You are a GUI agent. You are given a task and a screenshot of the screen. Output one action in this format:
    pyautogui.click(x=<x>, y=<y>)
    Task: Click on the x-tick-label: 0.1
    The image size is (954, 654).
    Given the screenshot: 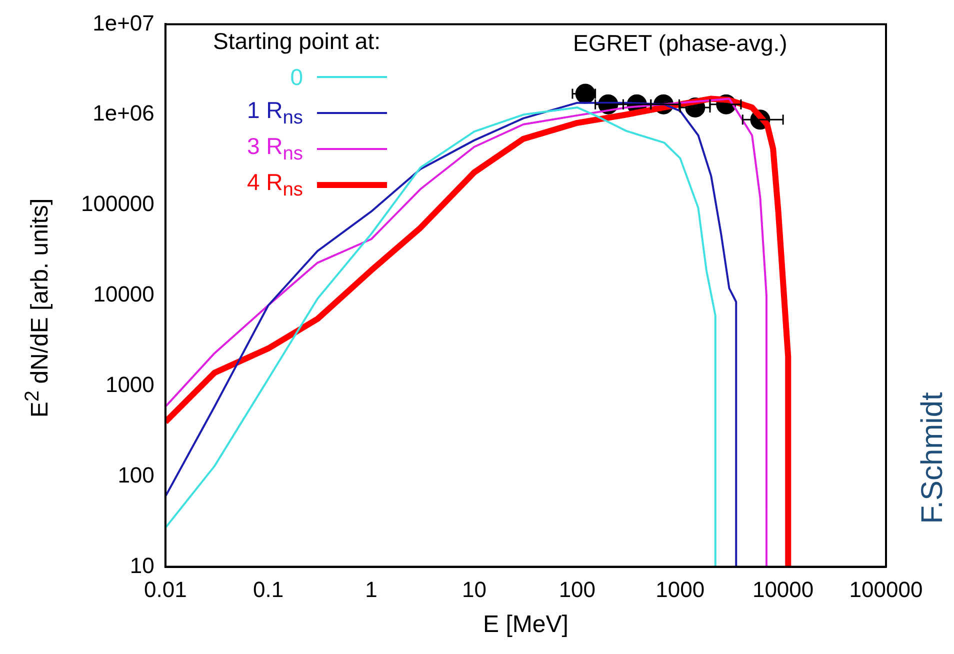 What is the action you would take?
    pyautogui.click(x=268, y=589)
    